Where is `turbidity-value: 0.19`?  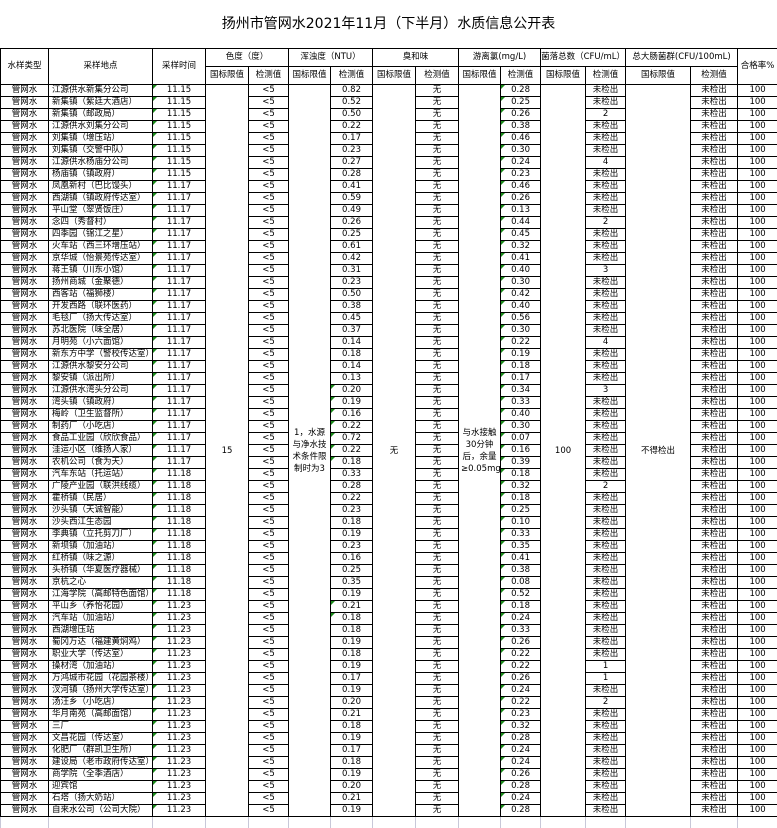
turbidity-value: 0.19 is located at coordinates (352, 535).